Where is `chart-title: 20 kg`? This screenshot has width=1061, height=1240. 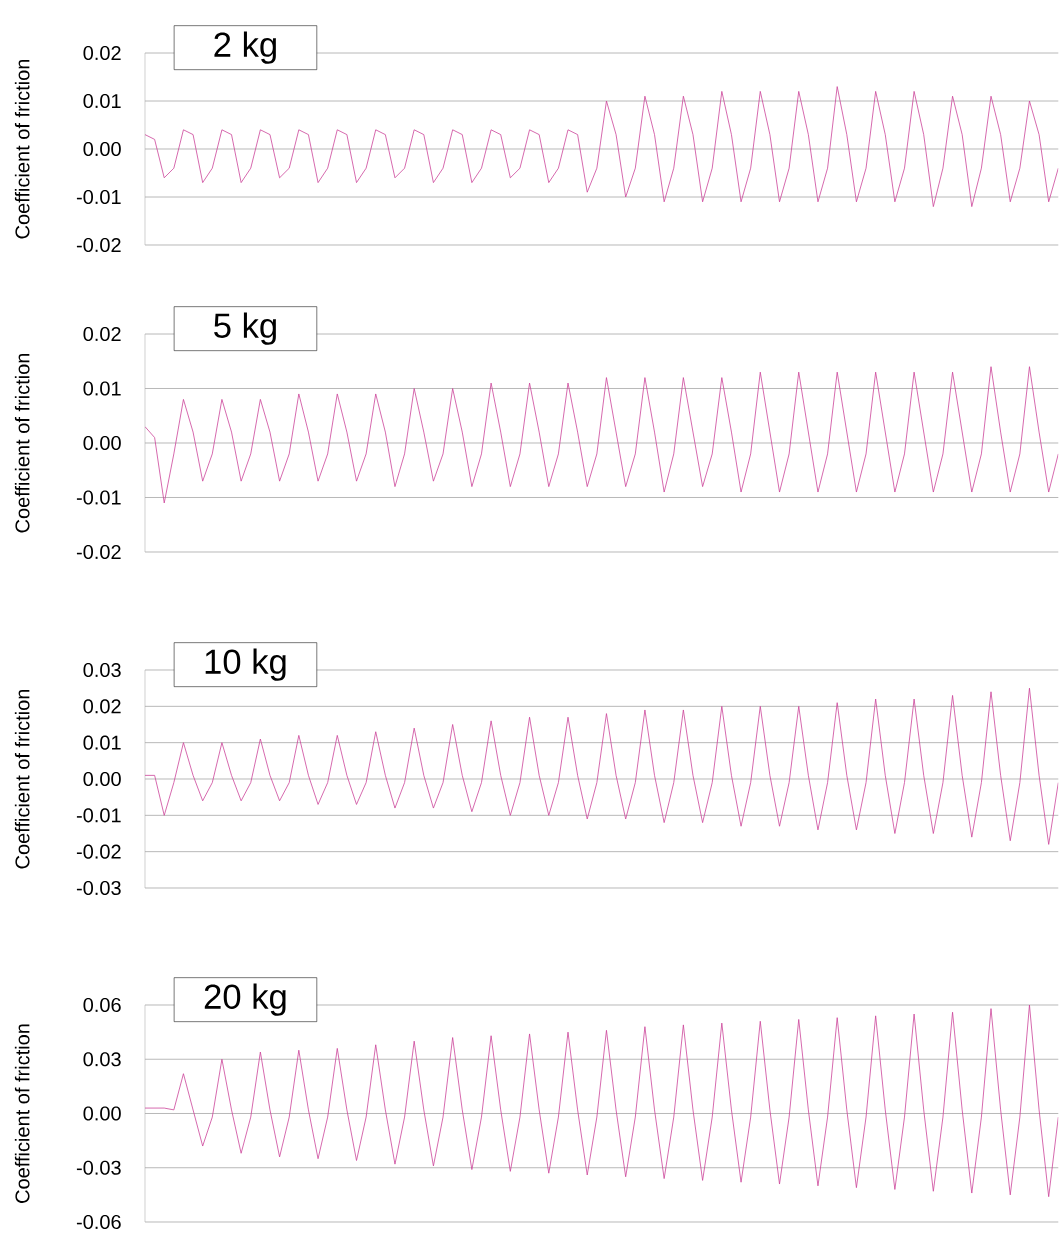
chart-title: 20 kg is located at coordinates (245, 999).